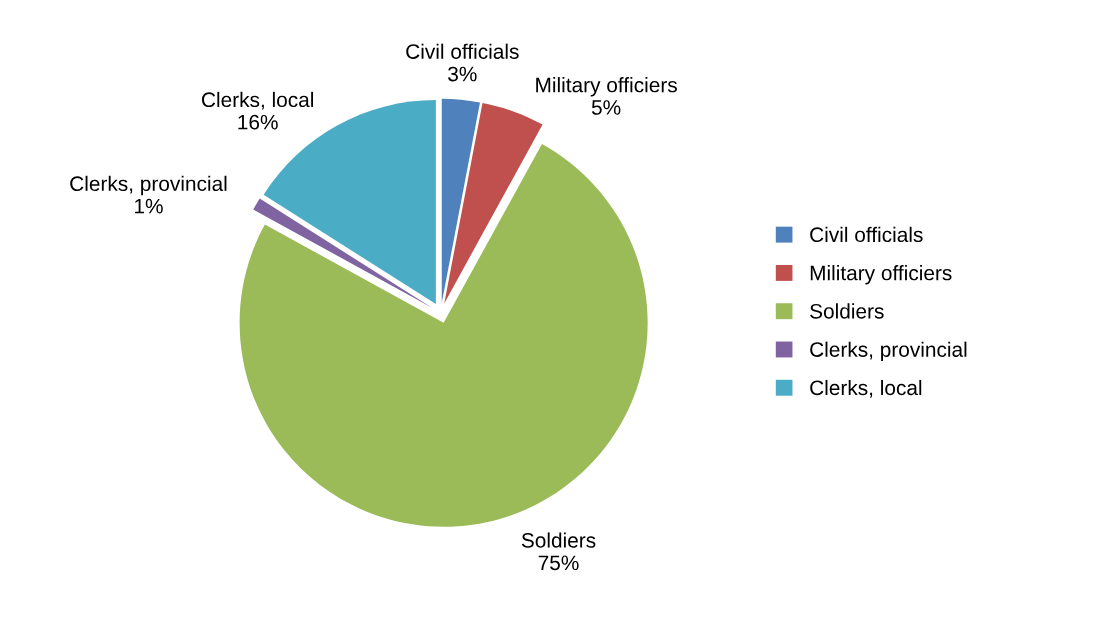 The width and height of the screenshot is (1102, 626). What do you see at coordinates (866, 234) in the screenshot?
I see `legend-label: Civil officials` at bounding box center [866, 234].